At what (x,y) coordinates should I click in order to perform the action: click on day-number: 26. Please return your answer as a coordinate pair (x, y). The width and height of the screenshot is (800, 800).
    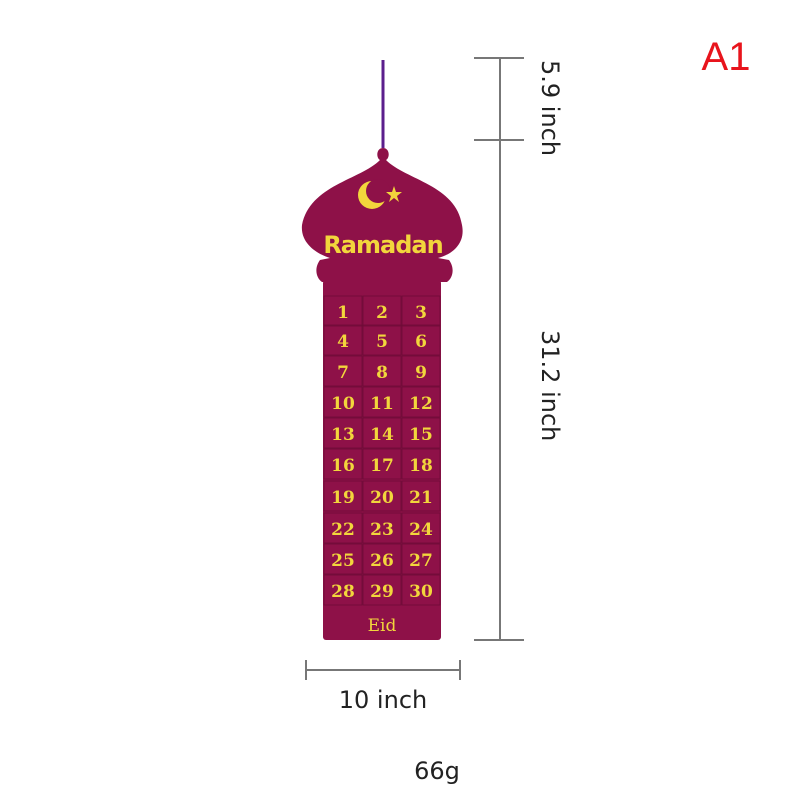
    Looking at the image, I should click on (382, 561).